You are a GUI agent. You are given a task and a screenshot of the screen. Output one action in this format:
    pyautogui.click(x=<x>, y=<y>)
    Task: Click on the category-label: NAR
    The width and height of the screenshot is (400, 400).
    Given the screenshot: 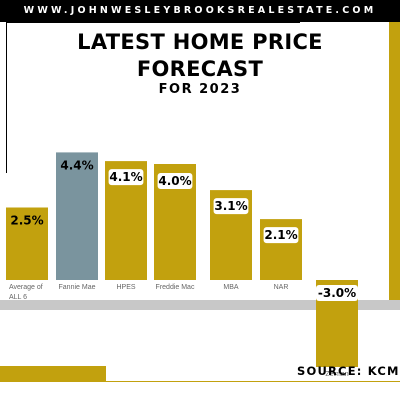 What is the action you would take?
    pyautogui.click(x=281, y=287)
    